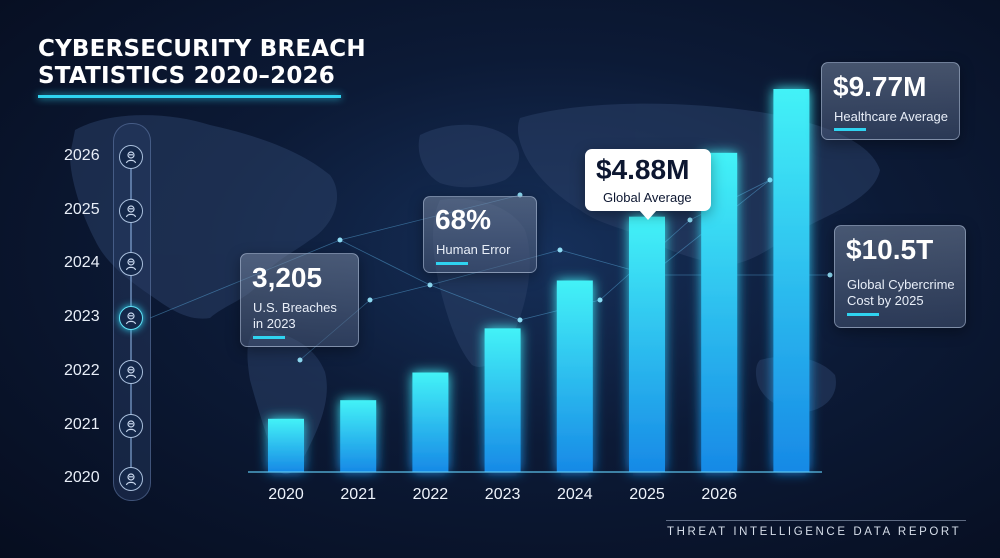 Image resolution: width=1000 pixels, height=558 pixels. Describe the element at coordinates (814, 532) in the screenshot. I see `footer-text: THREAT INTELLIGENCE DATA REPORT` at that location.